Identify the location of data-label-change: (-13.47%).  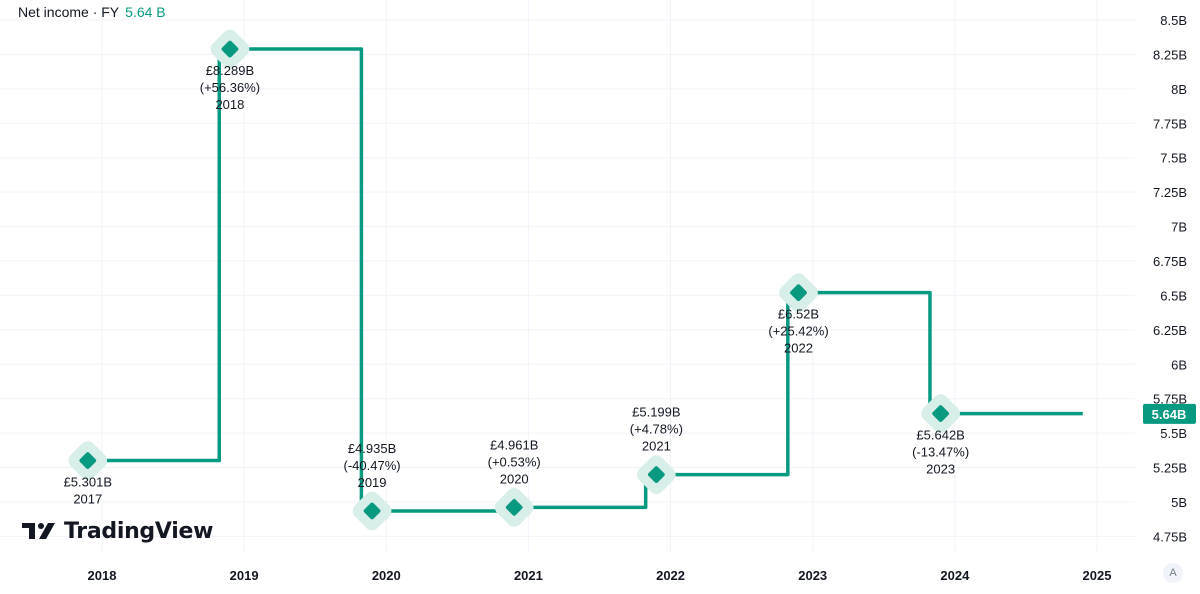
(940, 452).